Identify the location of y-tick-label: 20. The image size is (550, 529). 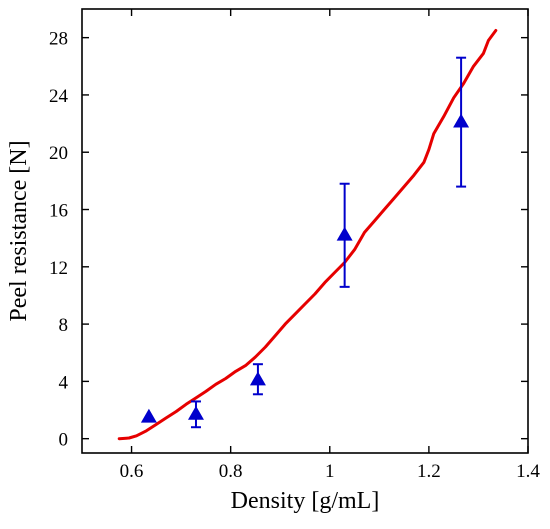
(58, 153).